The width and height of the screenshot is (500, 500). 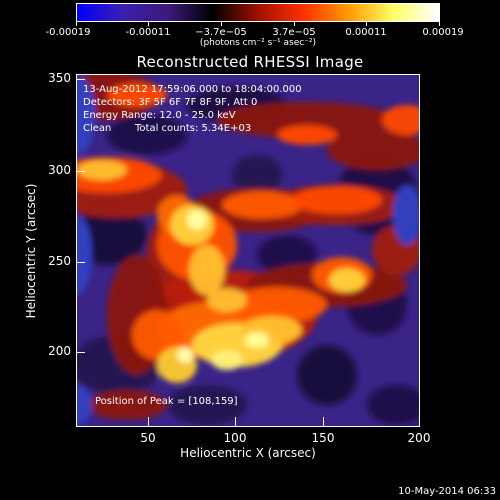 What do you see at coordinates (148, 438) in the screenshot?
I see `x-tick-label: 50` at bounding box center [148, 438].